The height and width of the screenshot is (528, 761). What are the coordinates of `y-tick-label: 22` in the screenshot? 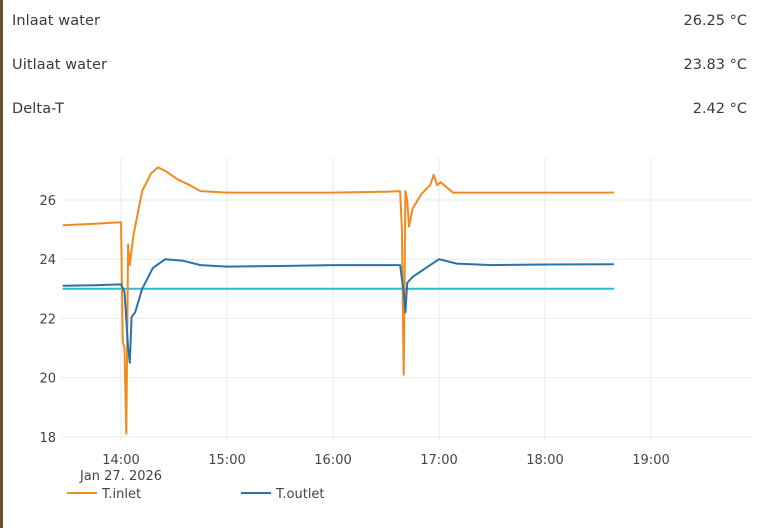 It's located at (47, 319).